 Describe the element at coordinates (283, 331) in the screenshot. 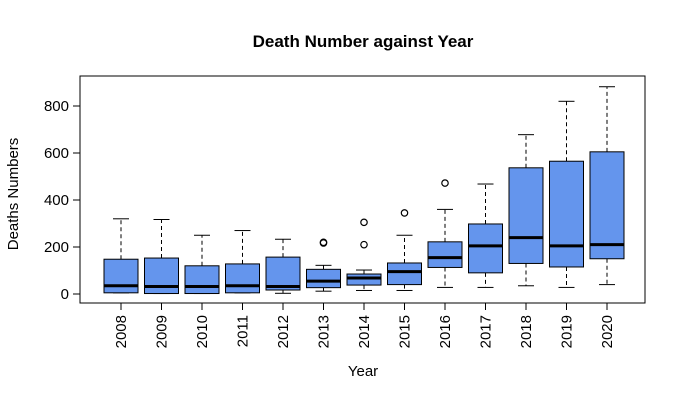

I see `x-tick-label: 2012` at that location.